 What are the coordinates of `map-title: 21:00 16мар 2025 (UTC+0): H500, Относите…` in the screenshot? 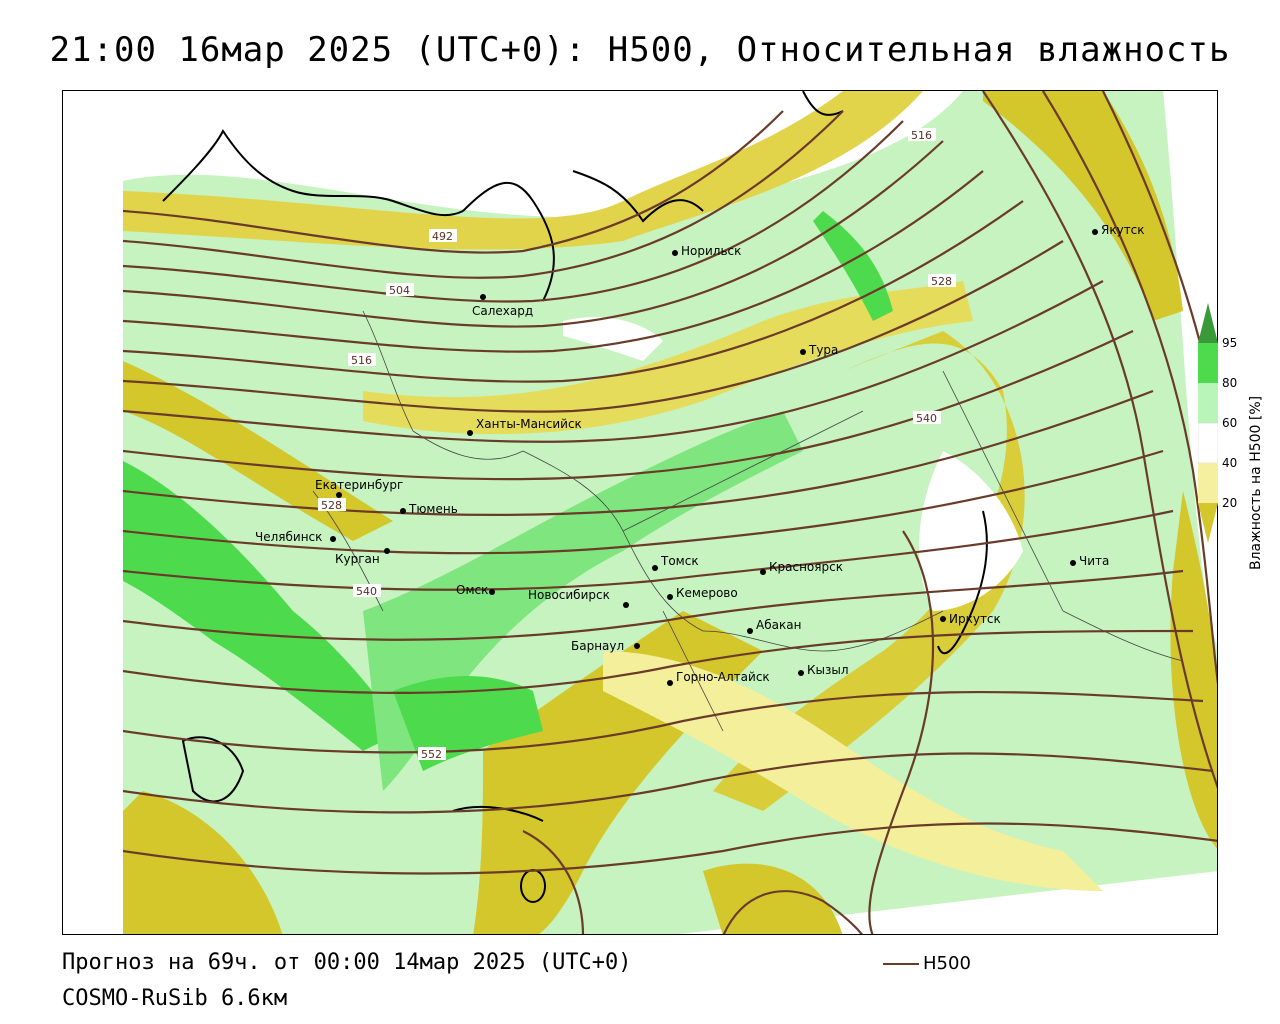 It's located at (640, 50).